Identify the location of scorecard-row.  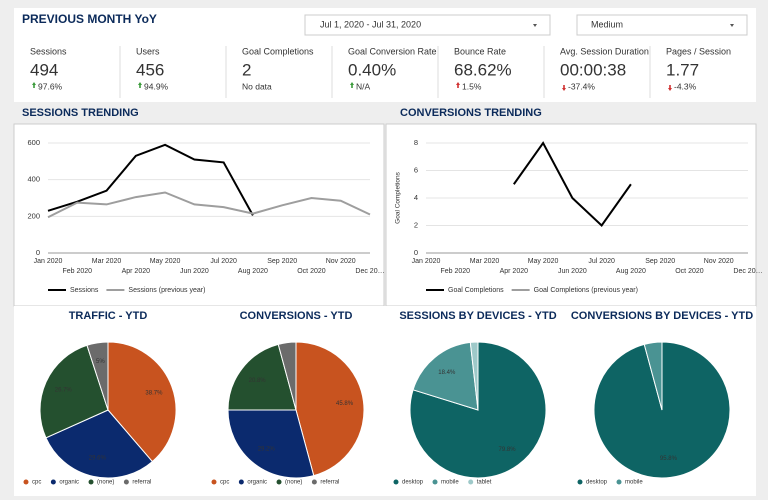
(385, 72).